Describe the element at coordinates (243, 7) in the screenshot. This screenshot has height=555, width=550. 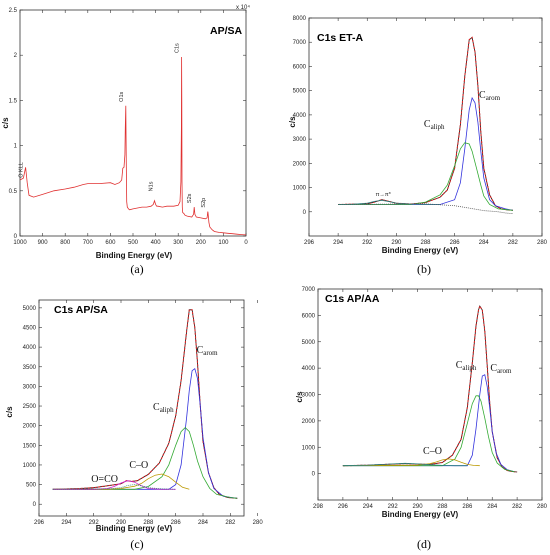
I see `y-axis-exponent: x 10⁴` at that location.